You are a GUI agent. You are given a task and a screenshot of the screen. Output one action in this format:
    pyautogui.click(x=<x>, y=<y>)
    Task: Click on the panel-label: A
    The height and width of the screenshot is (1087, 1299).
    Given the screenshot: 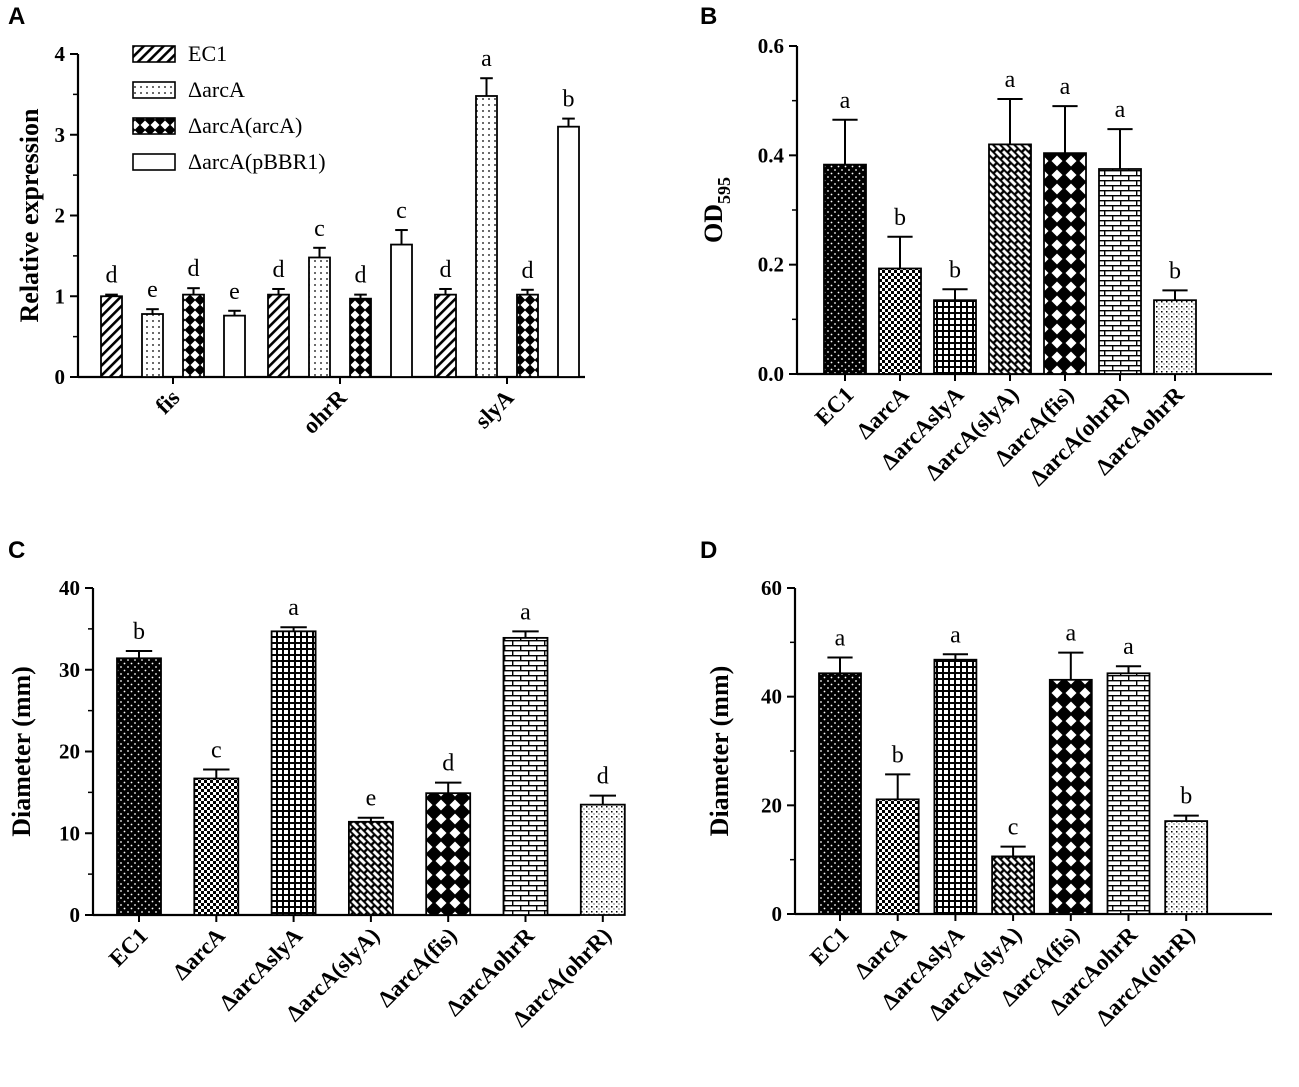 What is the action you would take?
    pyautogui.click(x=16, y=16)
    